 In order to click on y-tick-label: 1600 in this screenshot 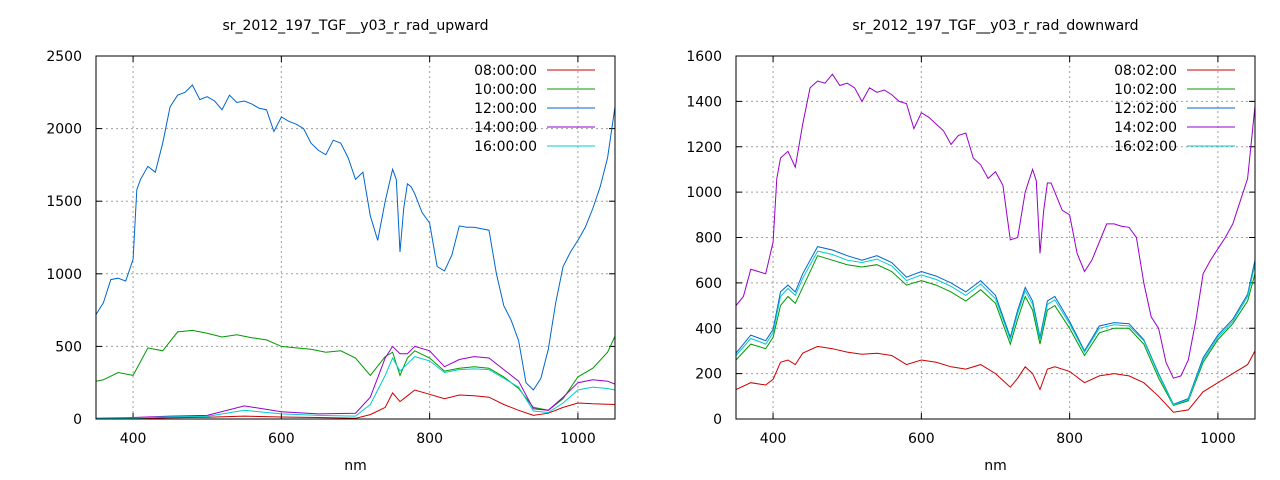, I will do `click(704, 57)`.